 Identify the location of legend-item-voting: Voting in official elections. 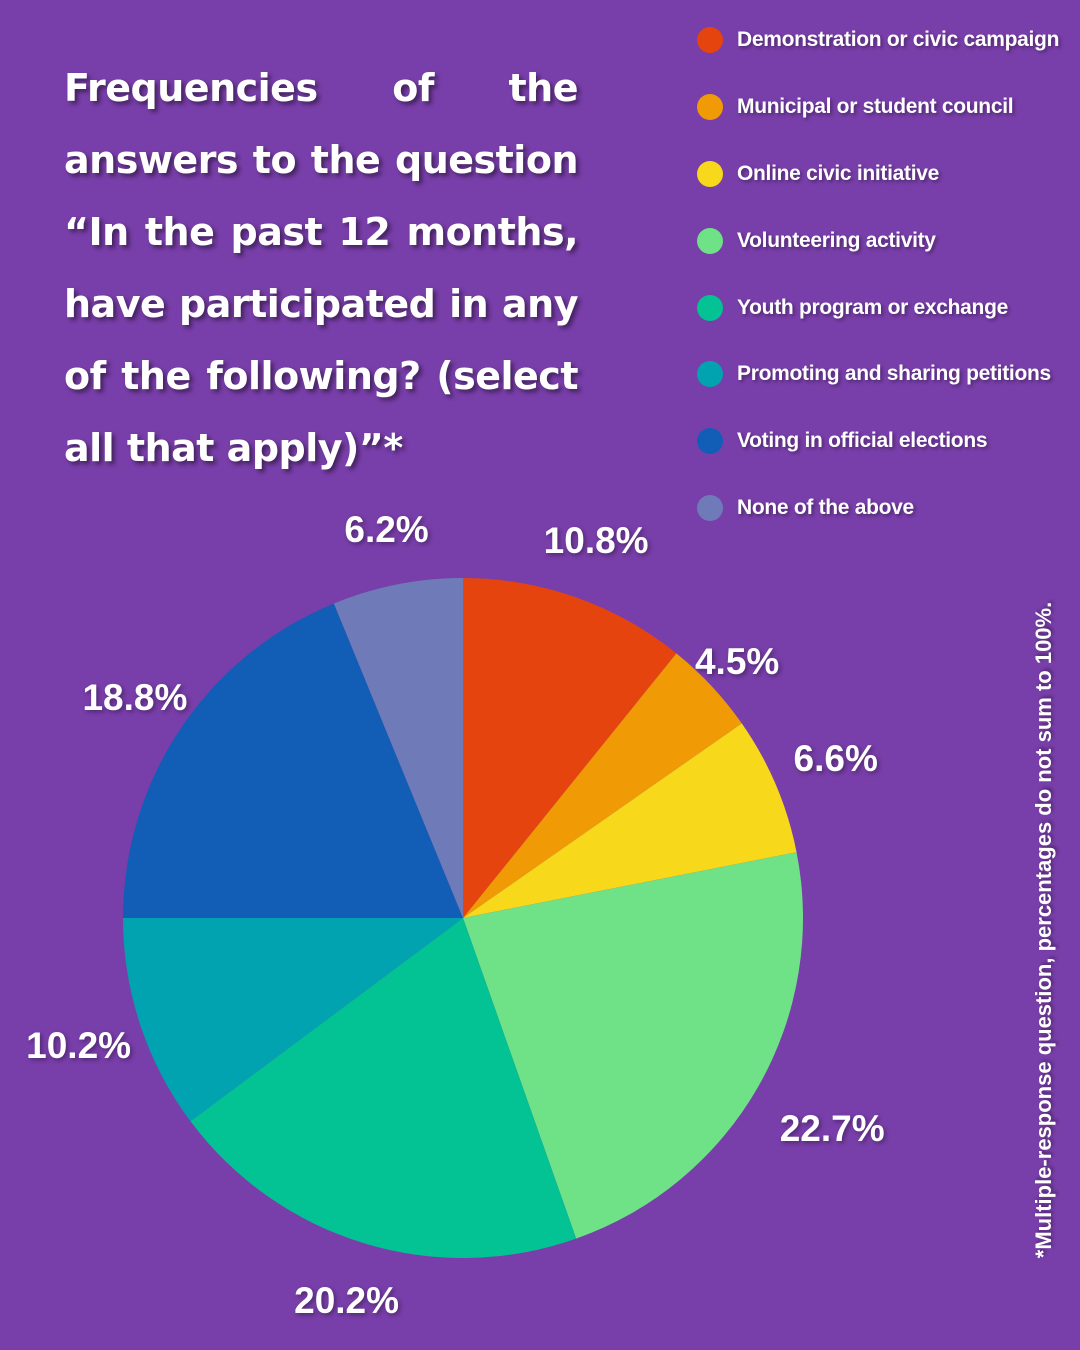
(884, 441).